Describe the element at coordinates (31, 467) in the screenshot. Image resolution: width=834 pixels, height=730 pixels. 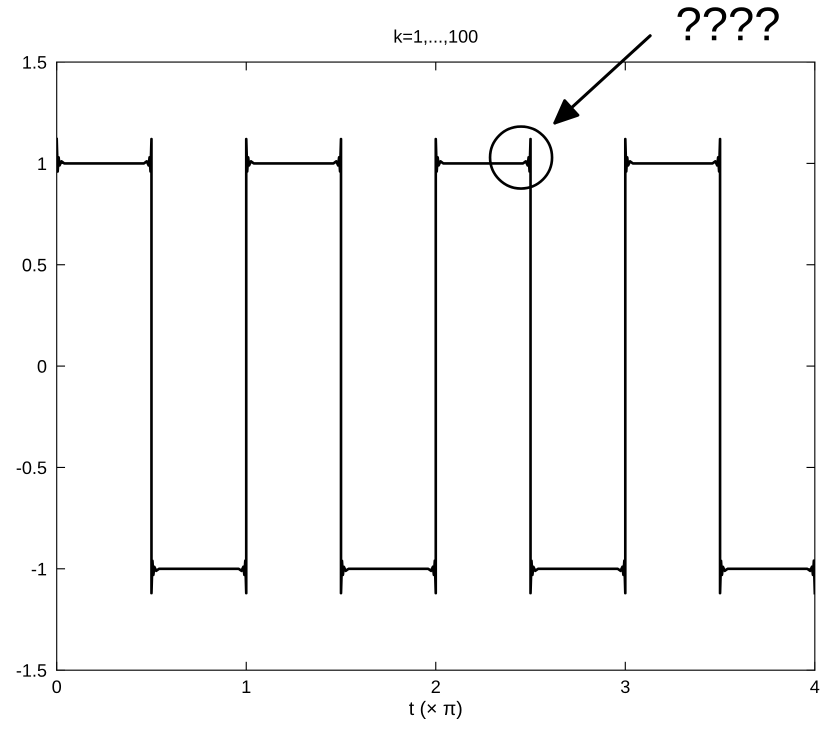
I see `y-tick-label: -0.5` at that location.